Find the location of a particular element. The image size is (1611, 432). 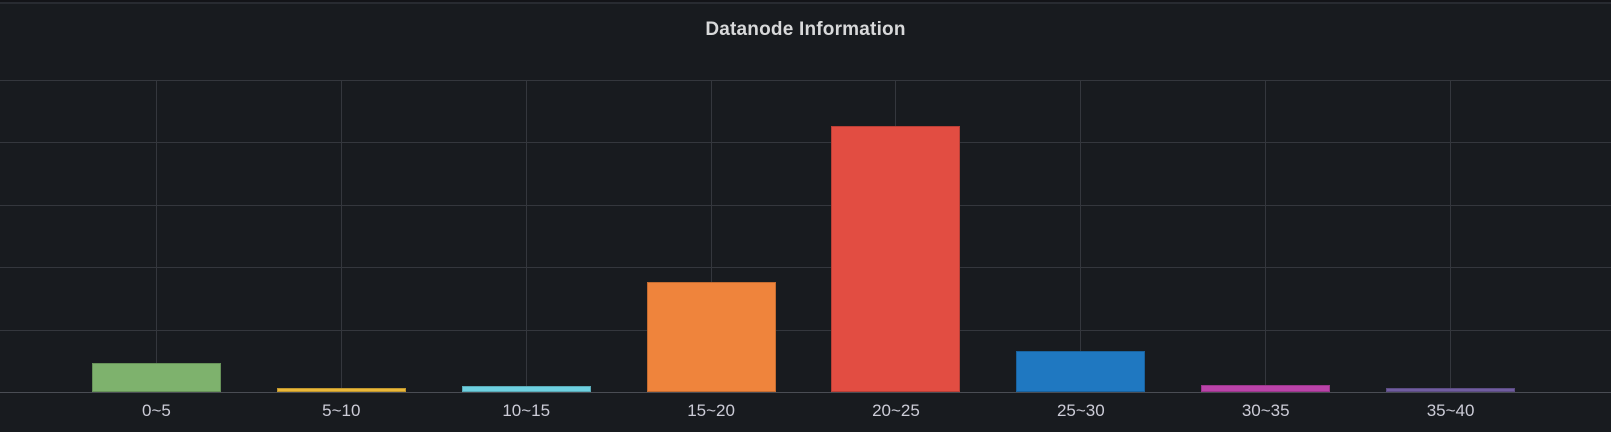

panel-top-border is located at coordinates (805, 2).